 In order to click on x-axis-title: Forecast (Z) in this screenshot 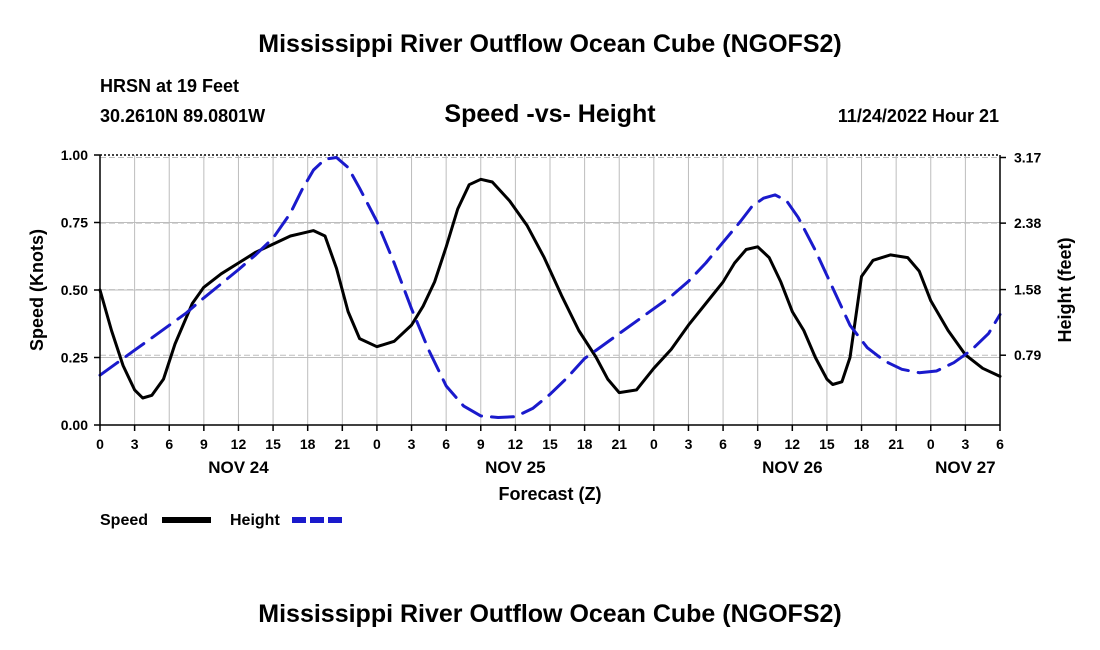, I will do `click(549, 494)`.